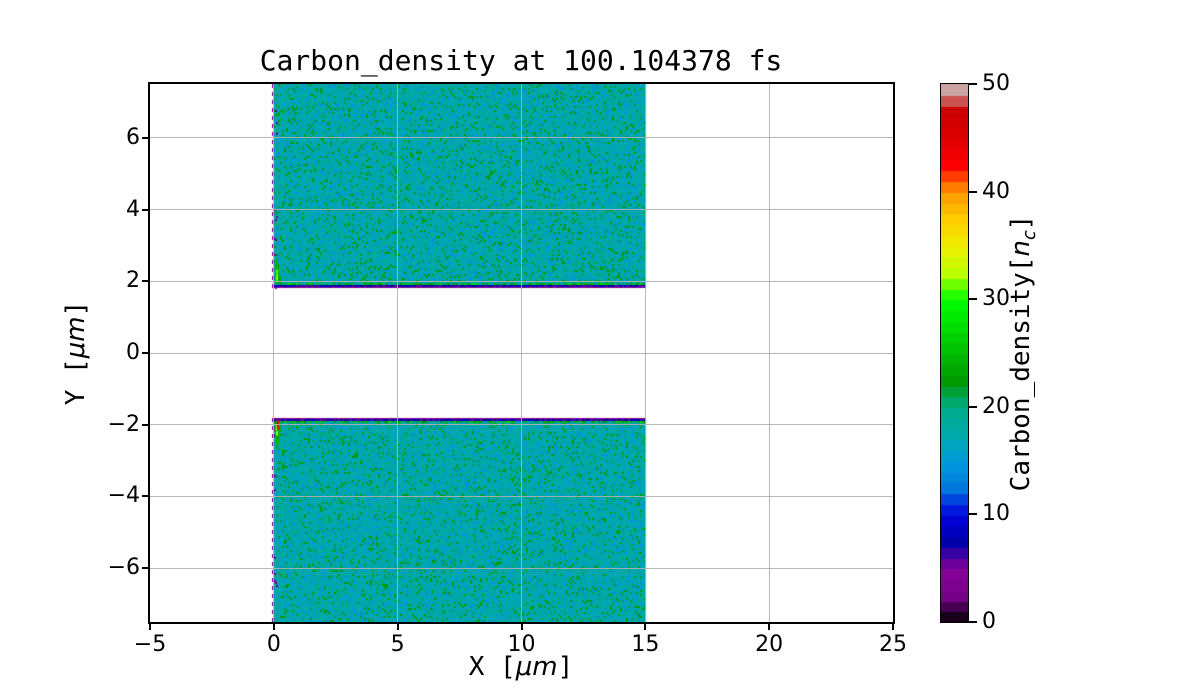 The image size is (1200, 700). What do you see at coordinates (76, 337) in the screenshot?
I see `y-axis-label-unit: μm` at bounding box center [76, 337].